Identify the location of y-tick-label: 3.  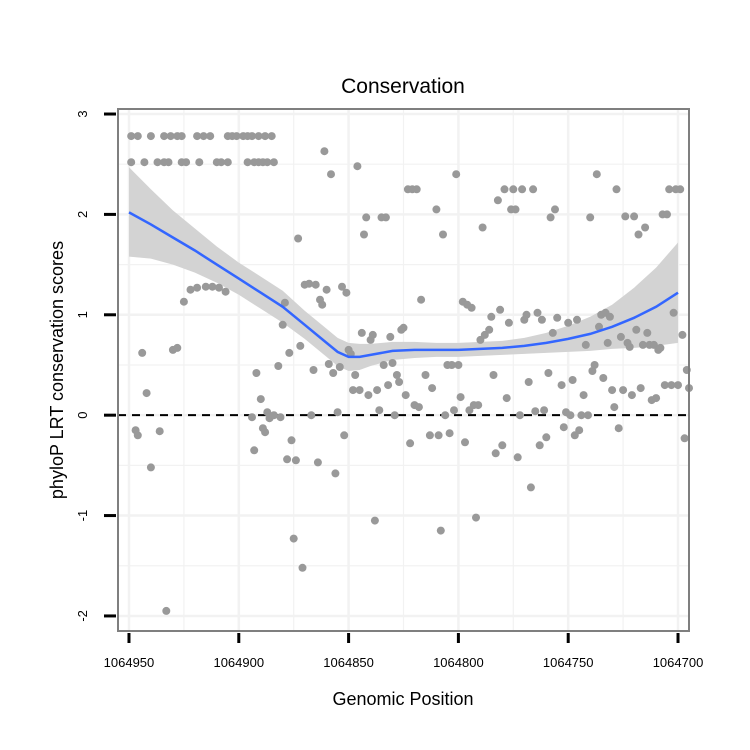
(82, 113).